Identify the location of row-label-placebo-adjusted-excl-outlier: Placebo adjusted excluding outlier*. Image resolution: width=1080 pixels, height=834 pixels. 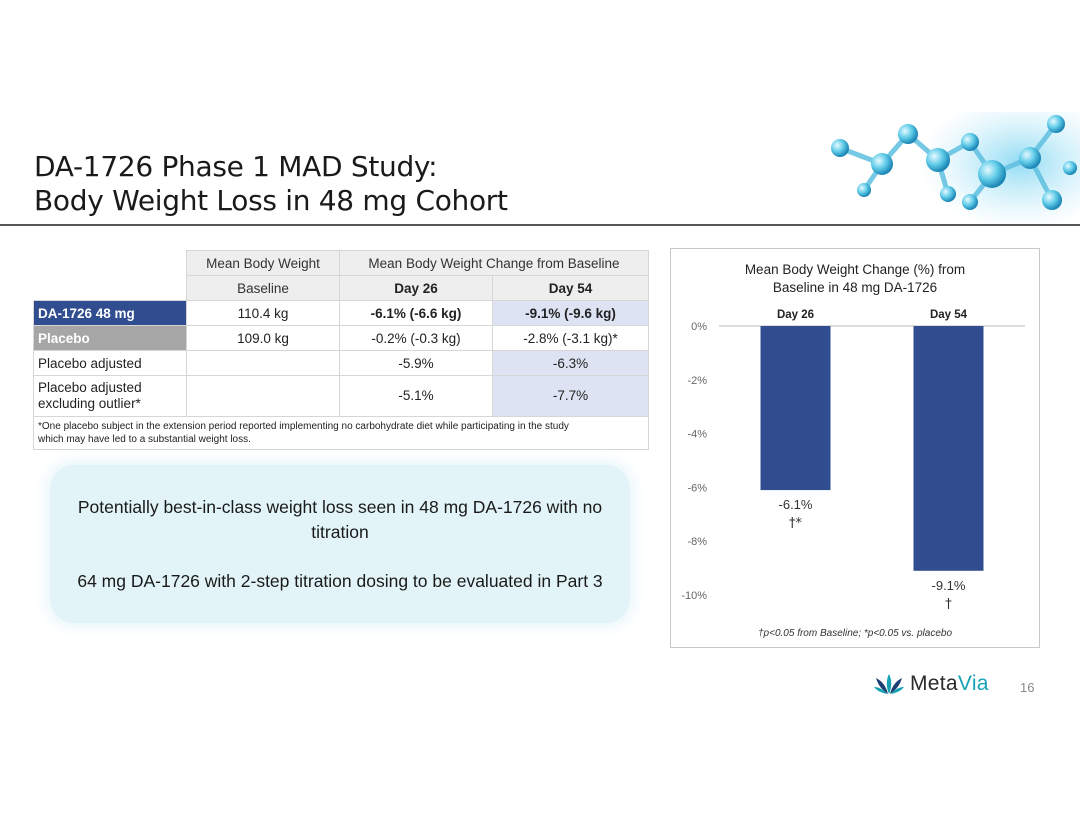
(110, 396).